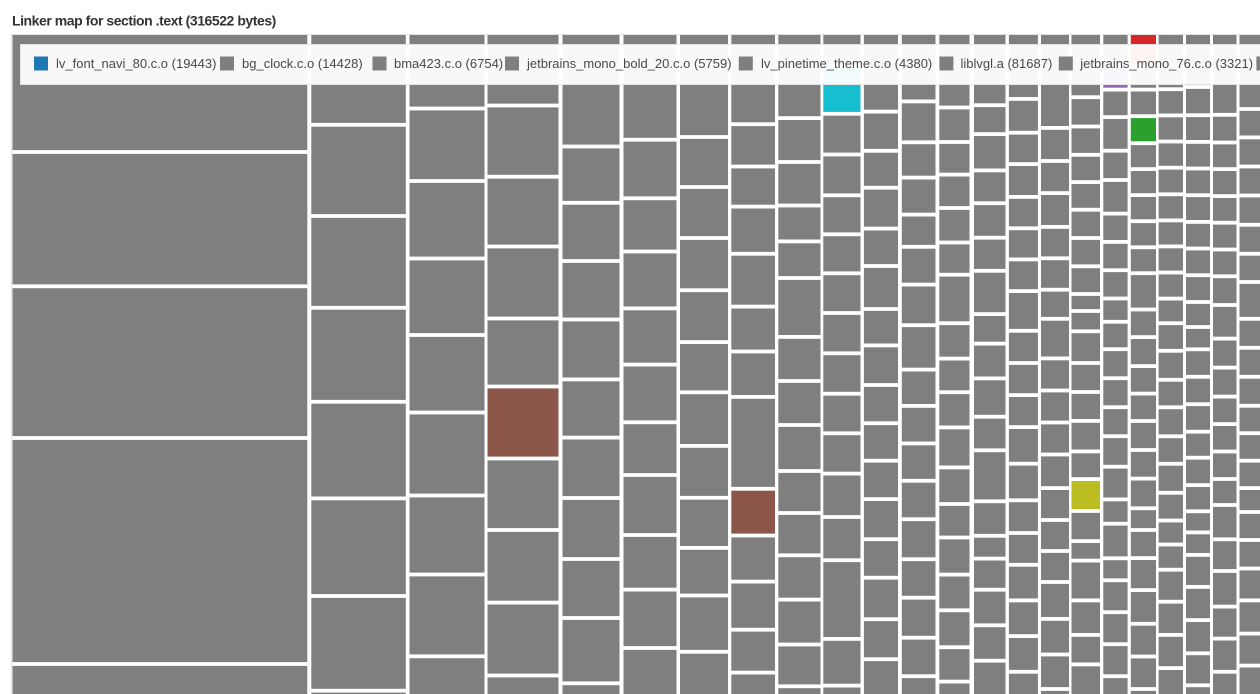 Image resolution: width=1260 pixels, height=694 pixels. What do you see at coordinates (448, 63) in the screenshot?
I see `svg-text: bma423.c.o (6754)` at bounding box center [448, 63].